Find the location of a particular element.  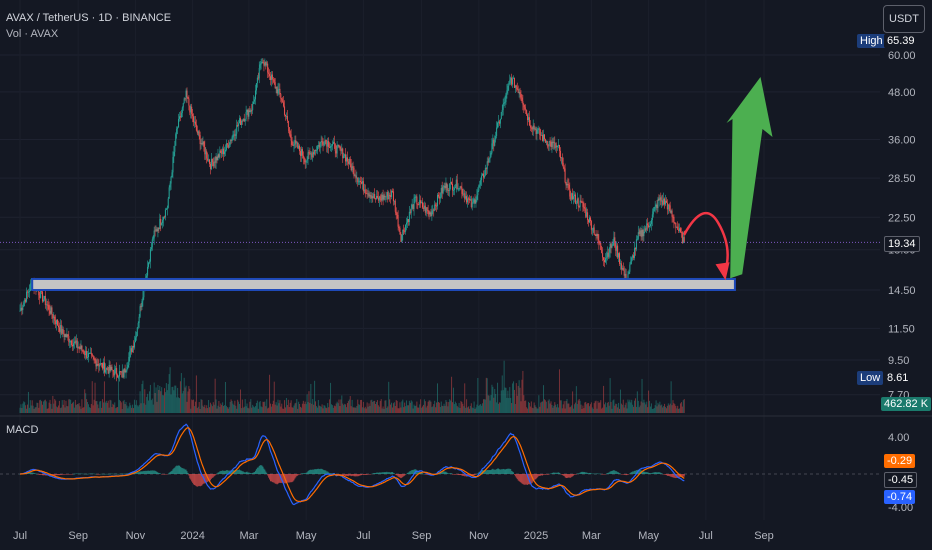

green-up-arrow is located at coordinates (749, 178).